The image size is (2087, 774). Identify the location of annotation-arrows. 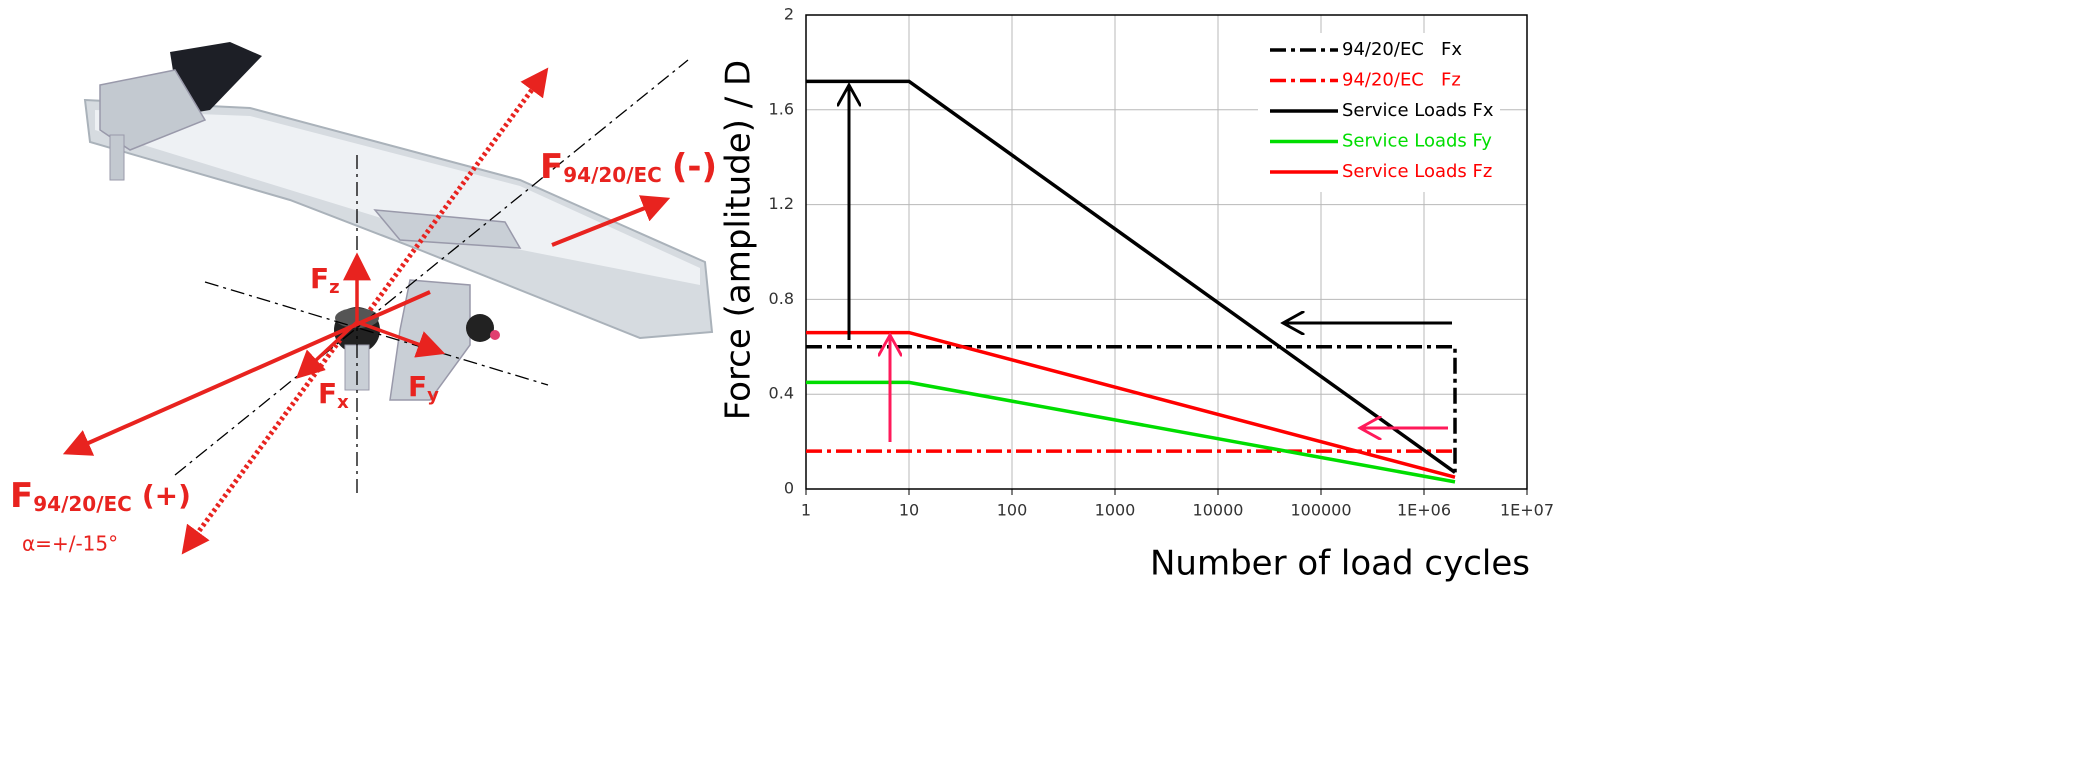
(1150, 263).